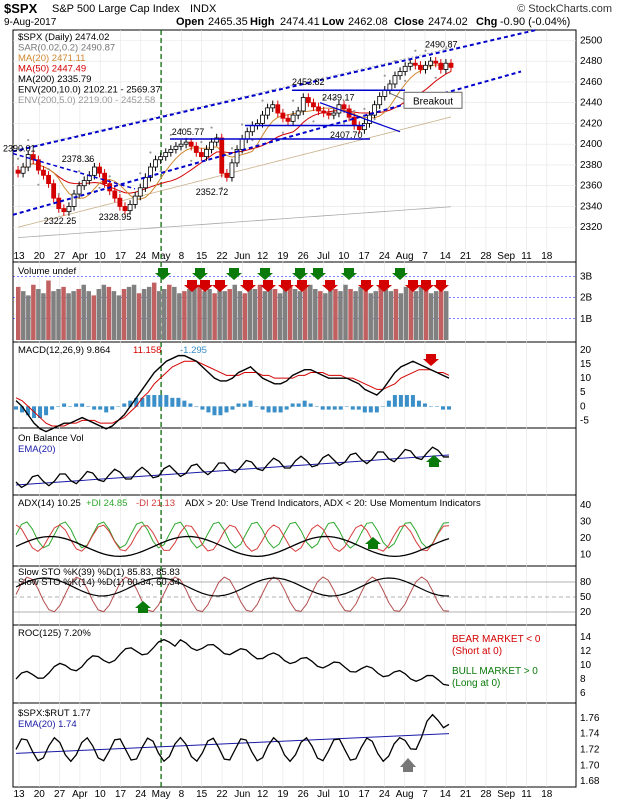  I want to click on x-tick-label-top: 21, so click(466, 256).